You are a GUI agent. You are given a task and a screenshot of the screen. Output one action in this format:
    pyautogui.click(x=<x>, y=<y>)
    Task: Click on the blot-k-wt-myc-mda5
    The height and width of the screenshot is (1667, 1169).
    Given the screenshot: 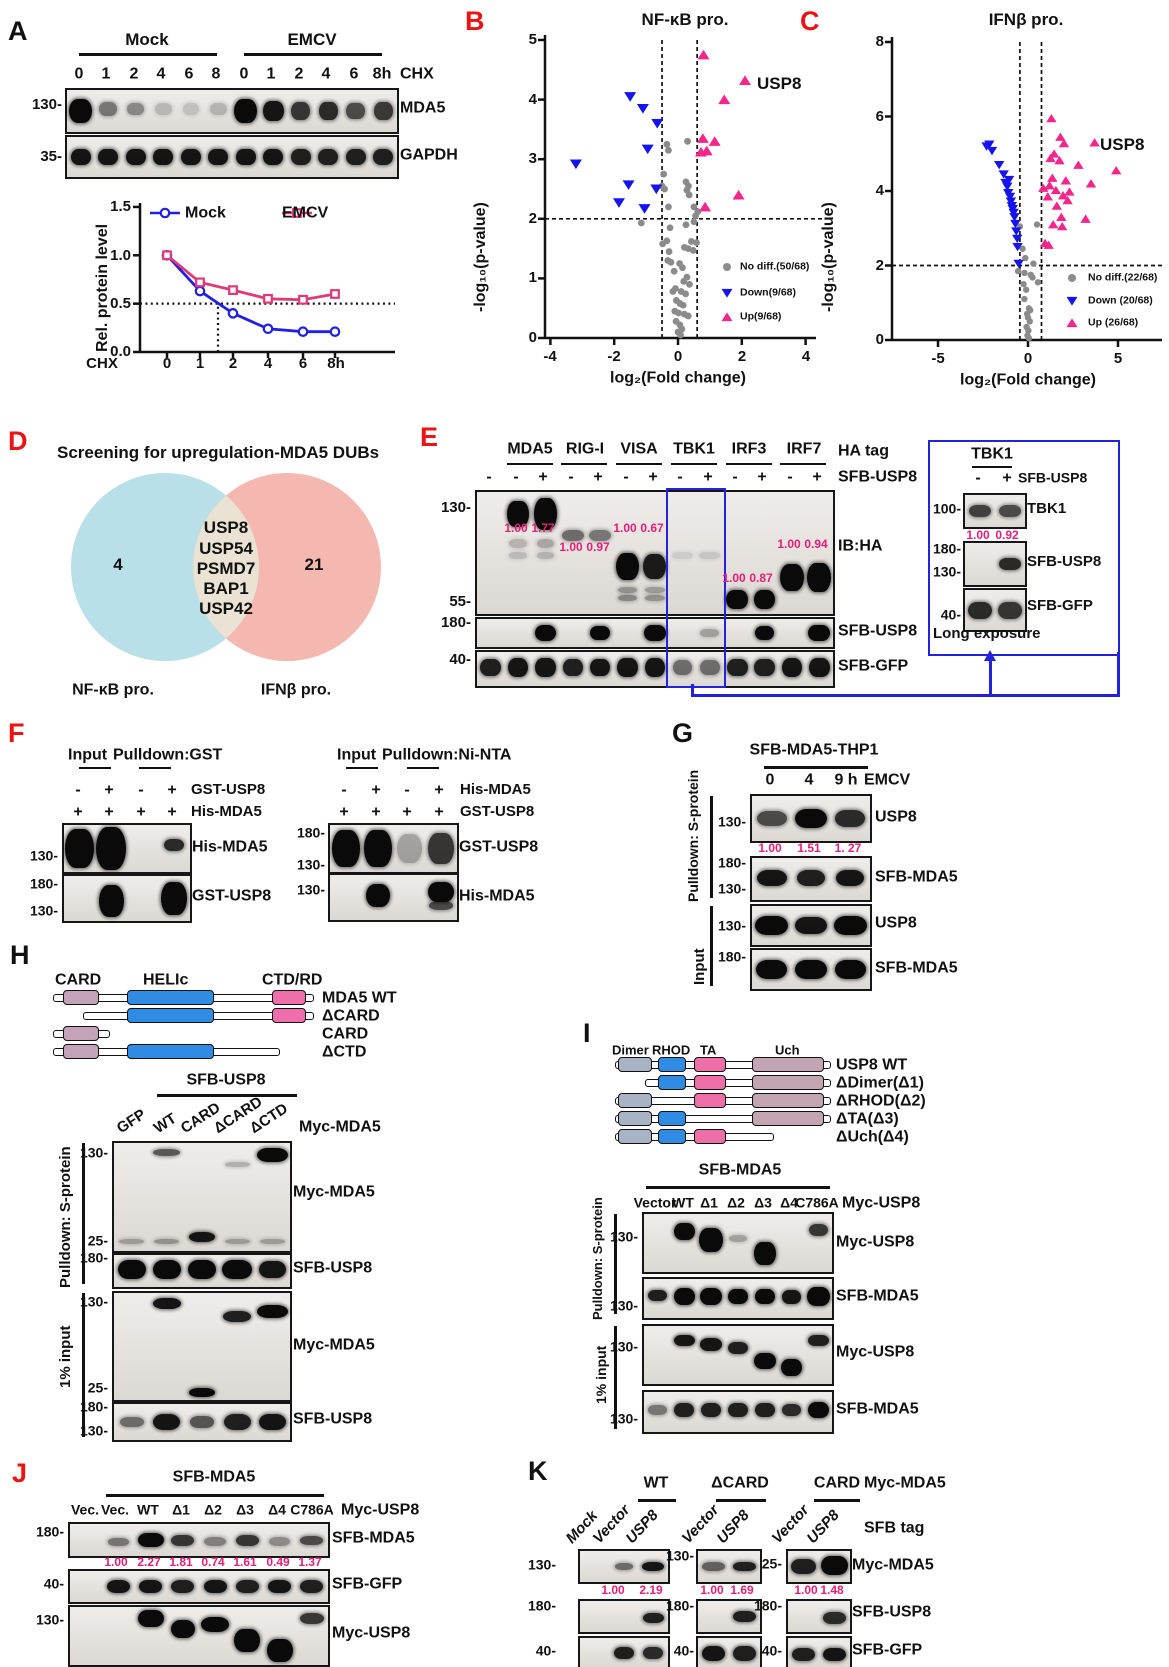 What is the action you would take?
    pyautogui.click(x=624, y=1566)
    